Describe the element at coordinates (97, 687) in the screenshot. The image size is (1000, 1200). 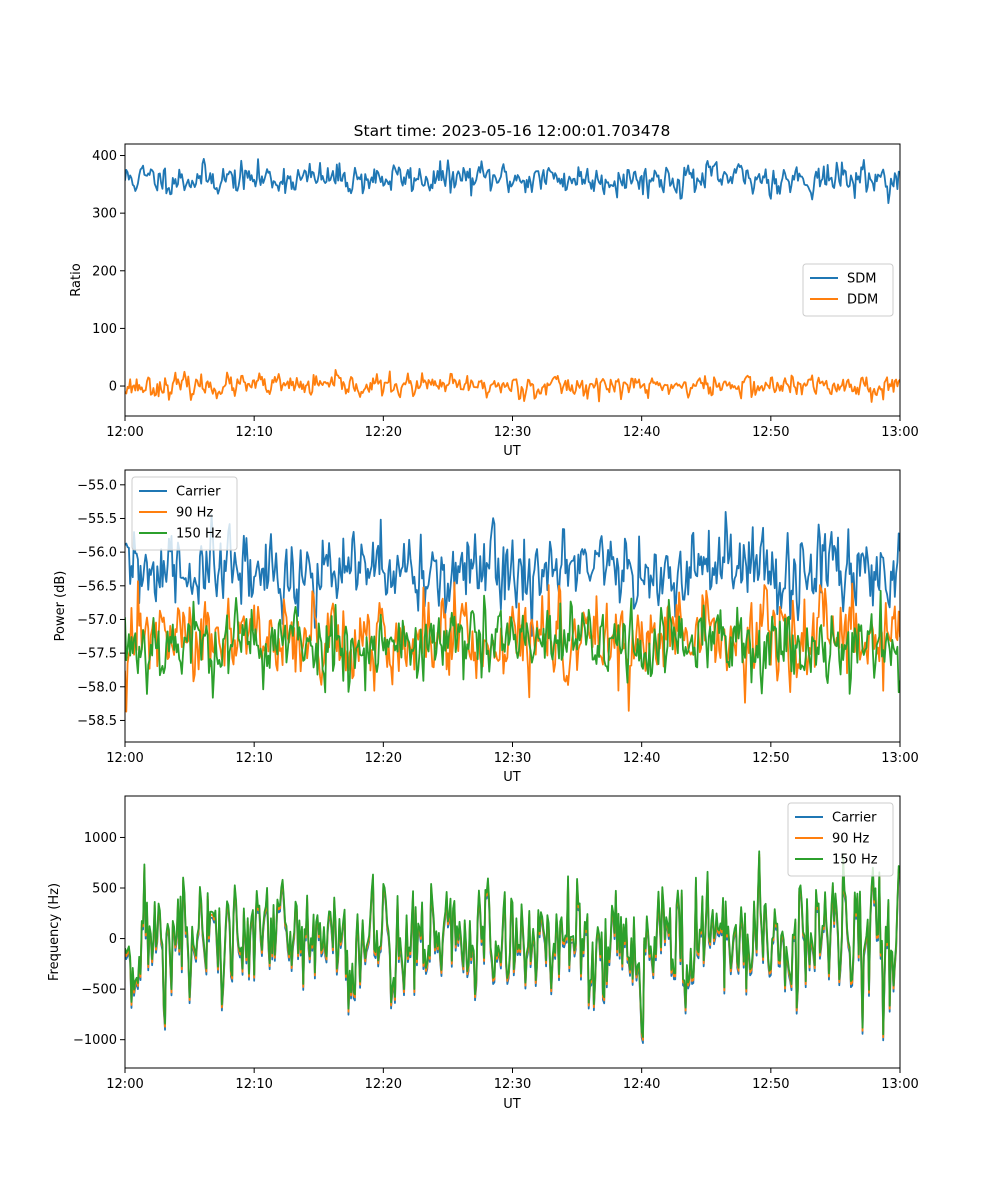
I see `y-tick-label: −58.0` at that location.